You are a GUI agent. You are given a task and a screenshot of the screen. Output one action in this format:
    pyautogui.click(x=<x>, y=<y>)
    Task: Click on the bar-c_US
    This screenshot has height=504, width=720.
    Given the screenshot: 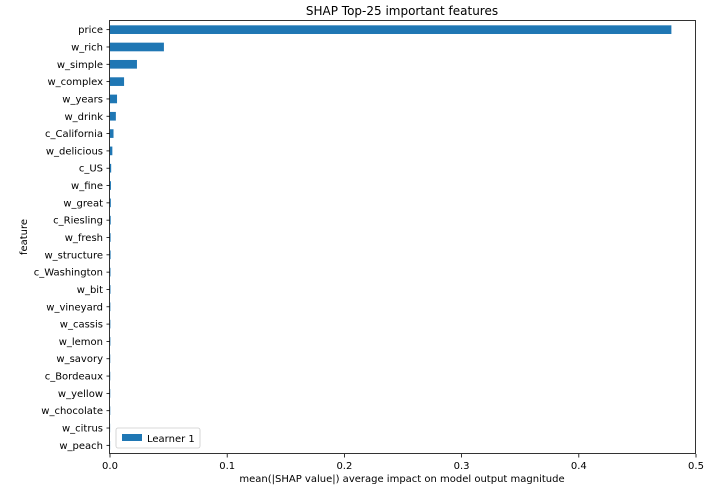 What is the action you would take?
    pyautogui.click(x=111, y=168)
    